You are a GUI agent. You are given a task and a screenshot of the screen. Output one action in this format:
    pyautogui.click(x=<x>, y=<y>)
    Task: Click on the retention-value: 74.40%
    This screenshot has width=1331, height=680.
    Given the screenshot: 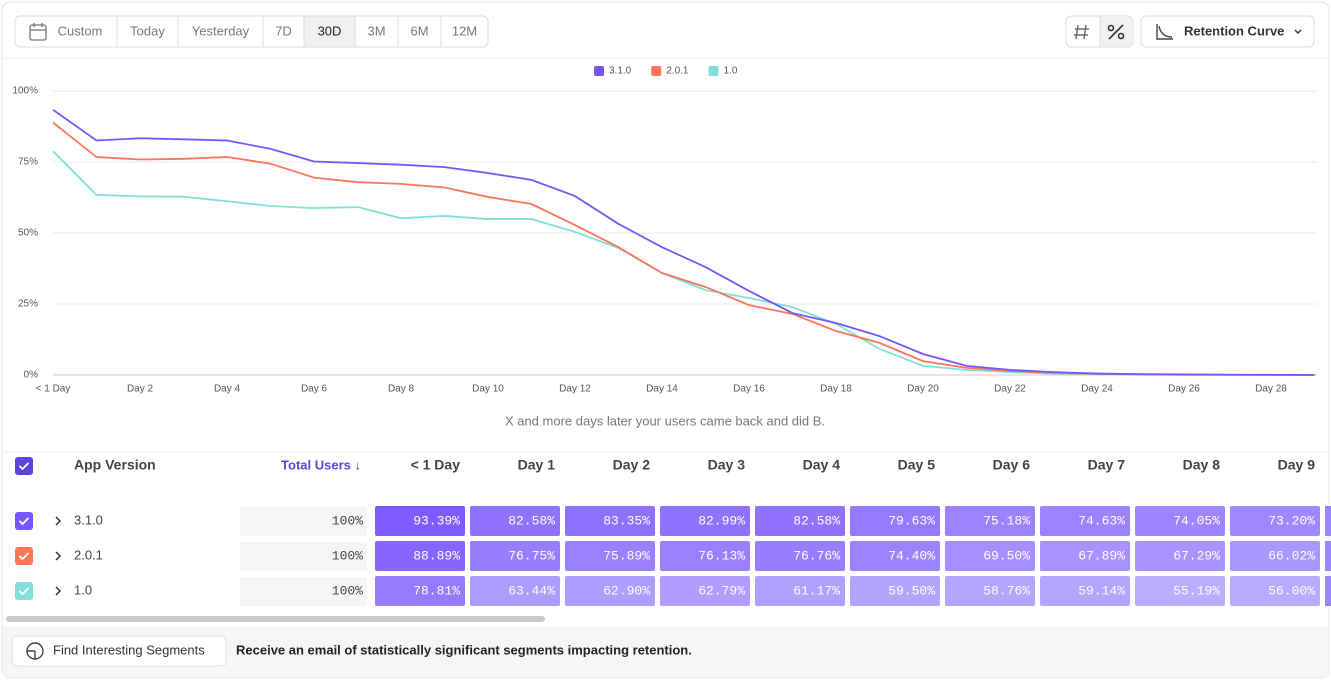 What is the action you would take?
    pyautogui.click(x=911, y=555)
    